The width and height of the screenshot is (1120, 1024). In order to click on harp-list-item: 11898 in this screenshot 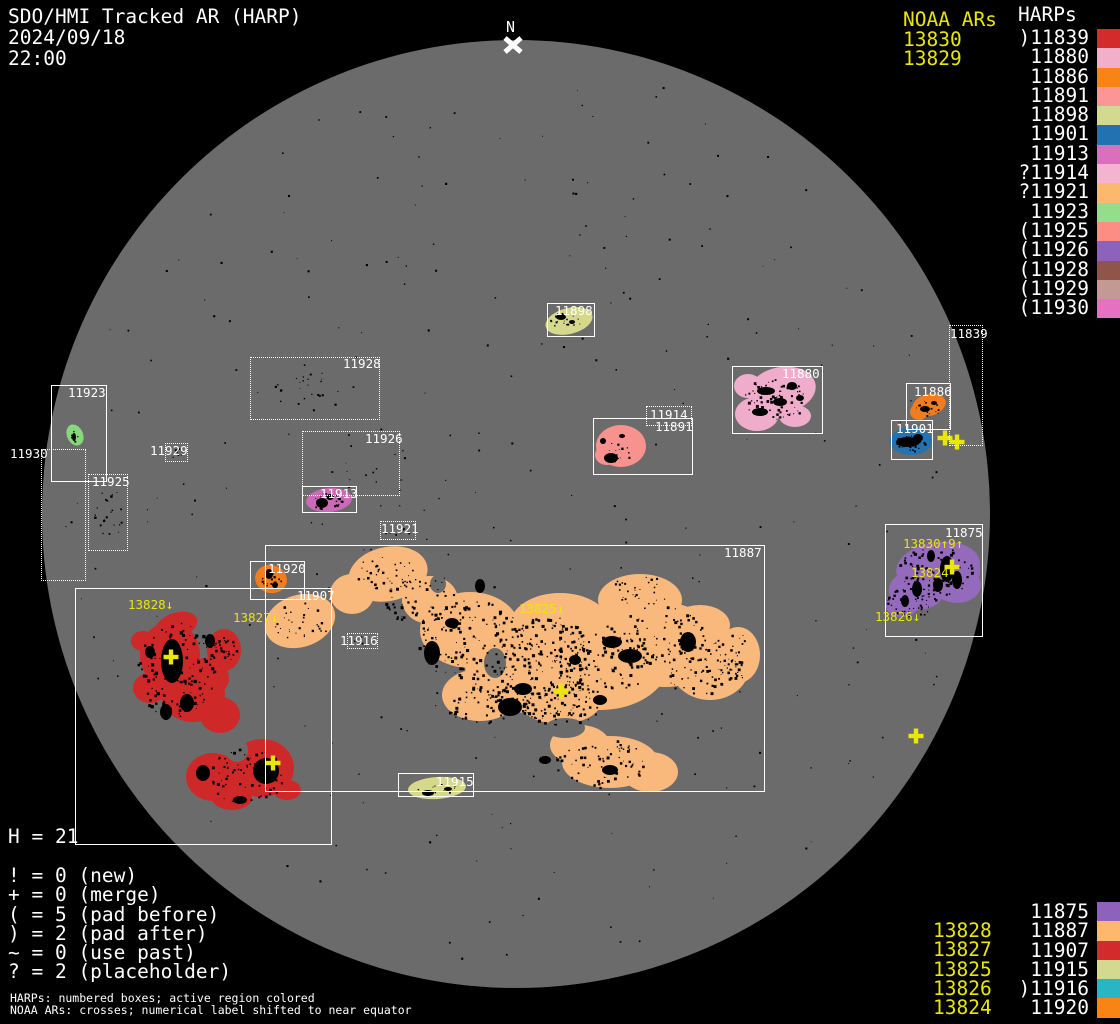, I will do `click(1059, 115)`.